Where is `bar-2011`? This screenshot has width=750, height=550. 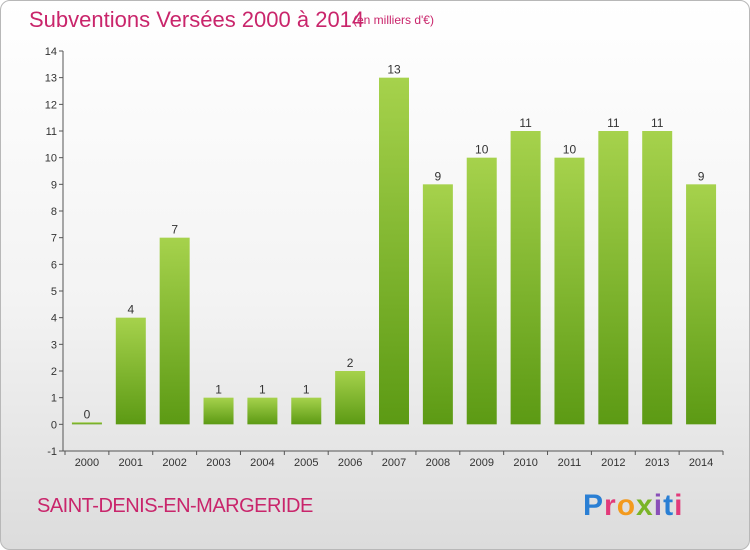 bar-2011 is located at coordinates (569, 291).